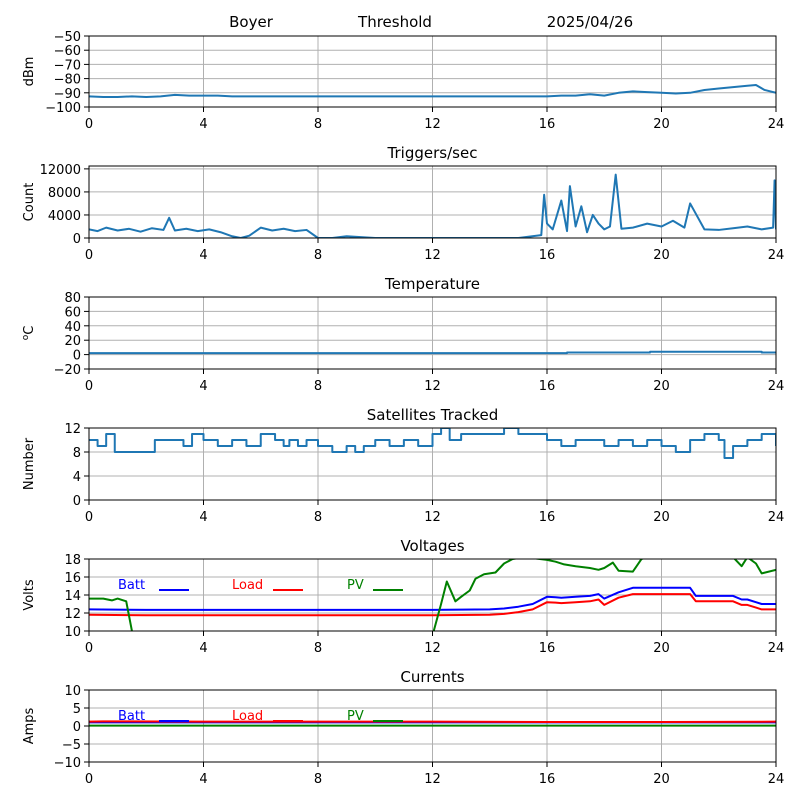 This screenshot has width=800, height=800. I want to click on y-tick-label: 16, so click(72, 578).